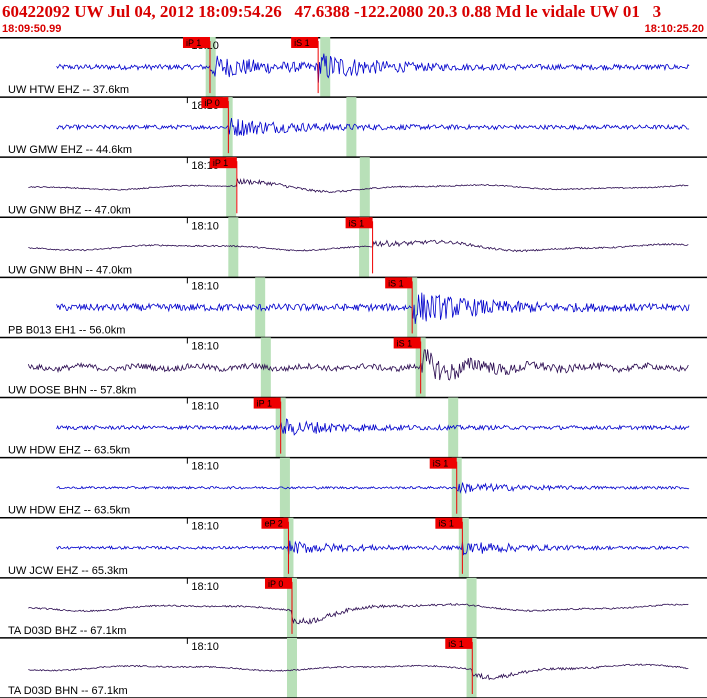  What do you see at coordinates (72, 391) in the screenshot?
I see `station-label: UW DOSE BHN -- 57.8km` at bounding box center [72, 391].